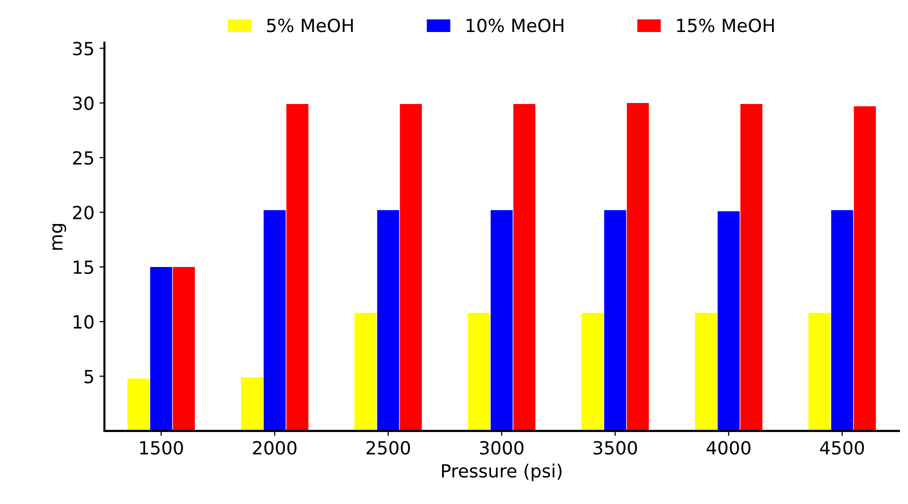 The image size is (908, 504). What do you see at coordinates (83, 103) in the screenshot?
I see `y-tick-label: 30` at bounding box center [83, 103].